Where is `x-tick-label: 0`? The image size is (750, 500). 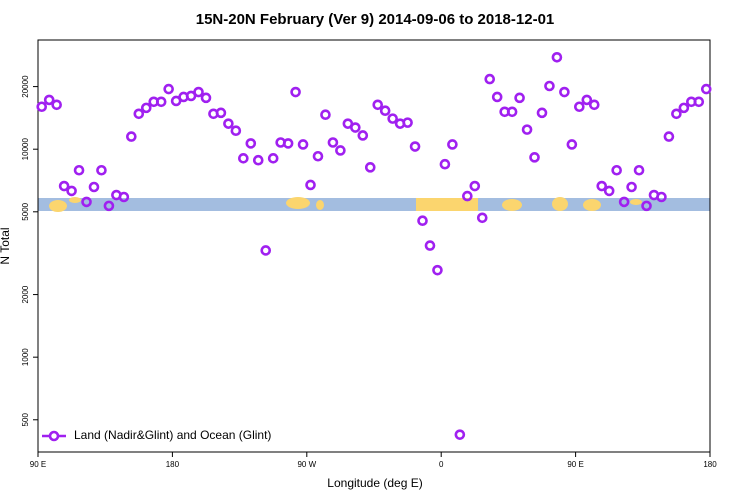 x-tick-label: 0 is located at coordinates (441, 464).